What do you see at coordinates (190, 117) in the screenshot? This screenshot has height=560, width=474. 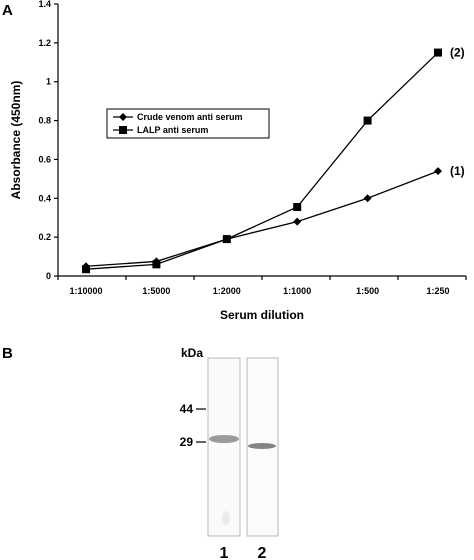 I see `legend-label: Crude venom anti serum` at bounding box center [190, 117].